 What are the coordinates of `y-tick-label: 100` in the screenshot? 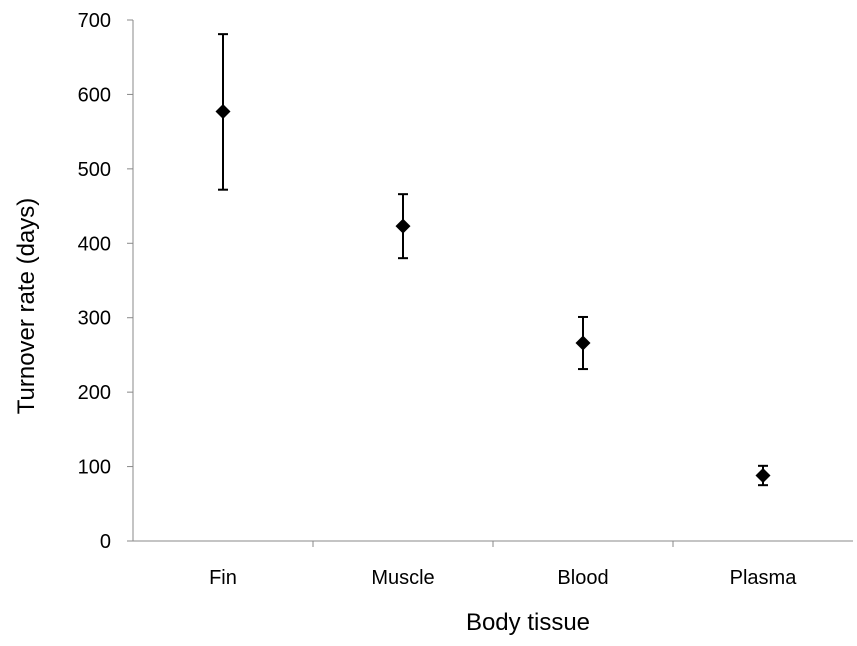 It's located at (94, 468).